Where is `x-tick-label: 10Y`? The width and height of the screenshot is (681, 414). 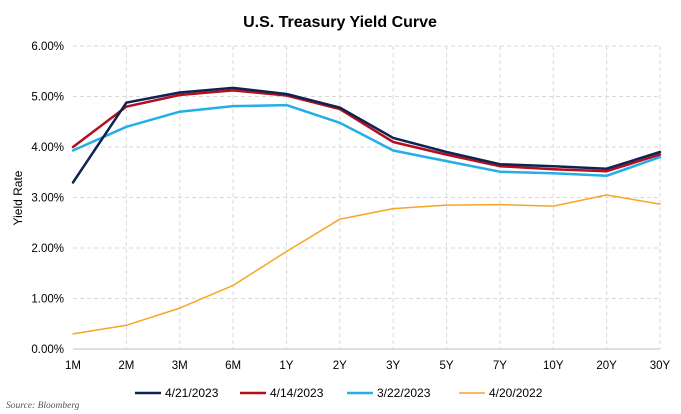 x-tick-label: 10Y is located at coordinates (553, 366).